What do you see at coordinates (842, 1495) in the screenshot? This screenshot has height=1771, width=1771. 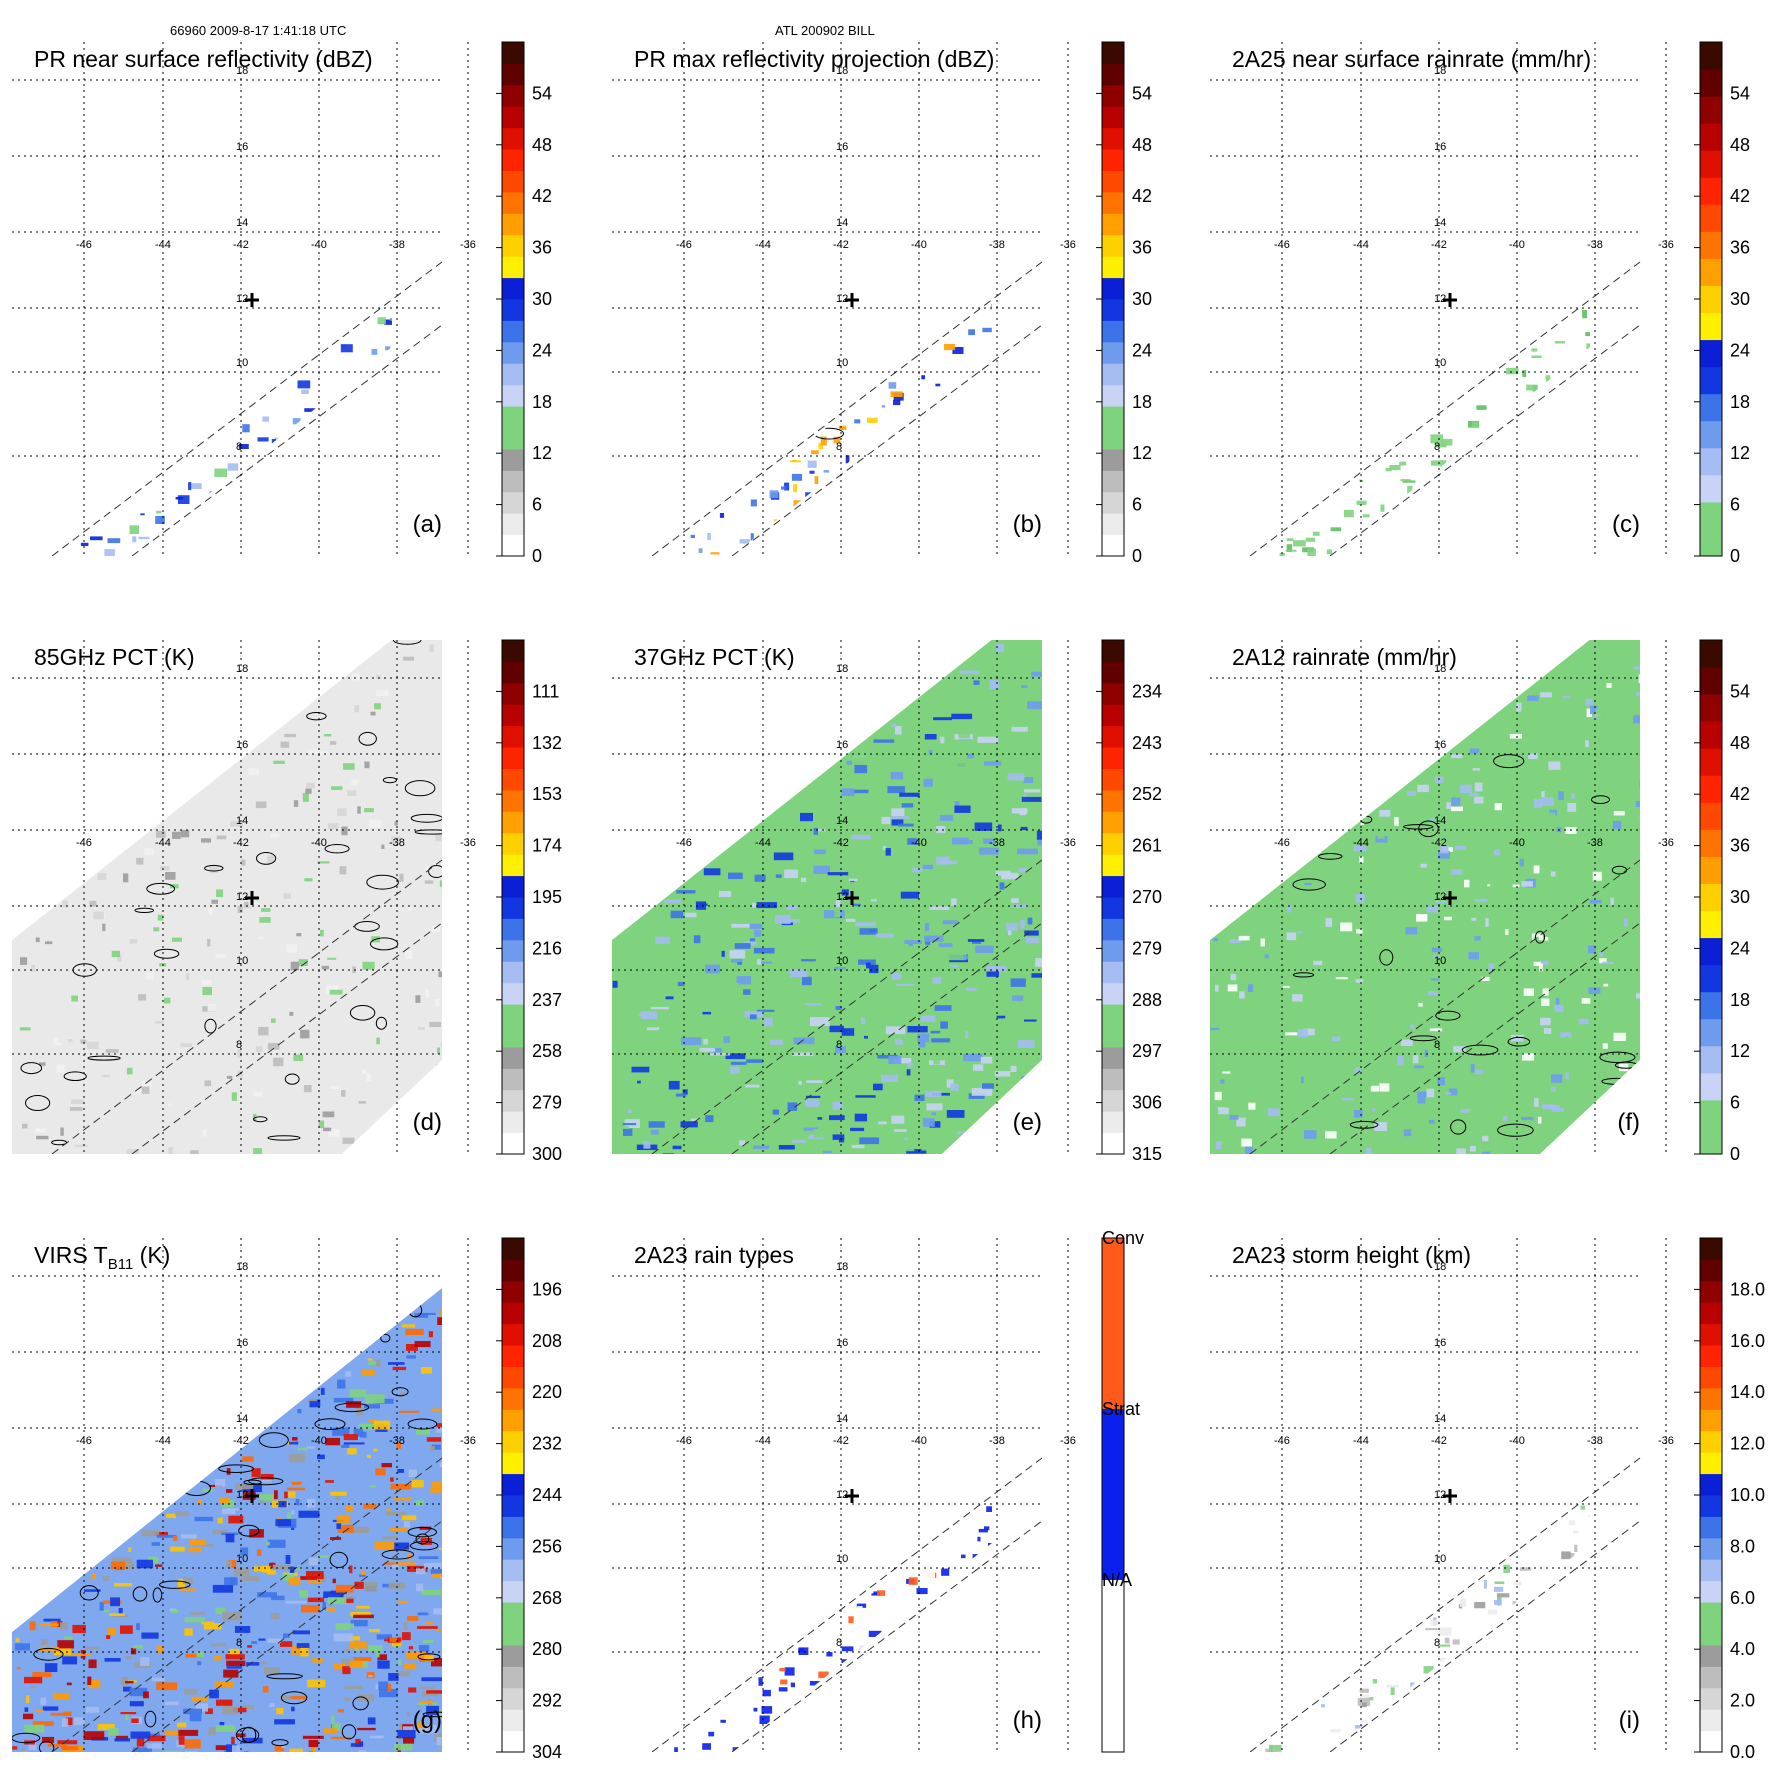 I see `lat-tick-label: 12` at bounding box center [842, 1495].